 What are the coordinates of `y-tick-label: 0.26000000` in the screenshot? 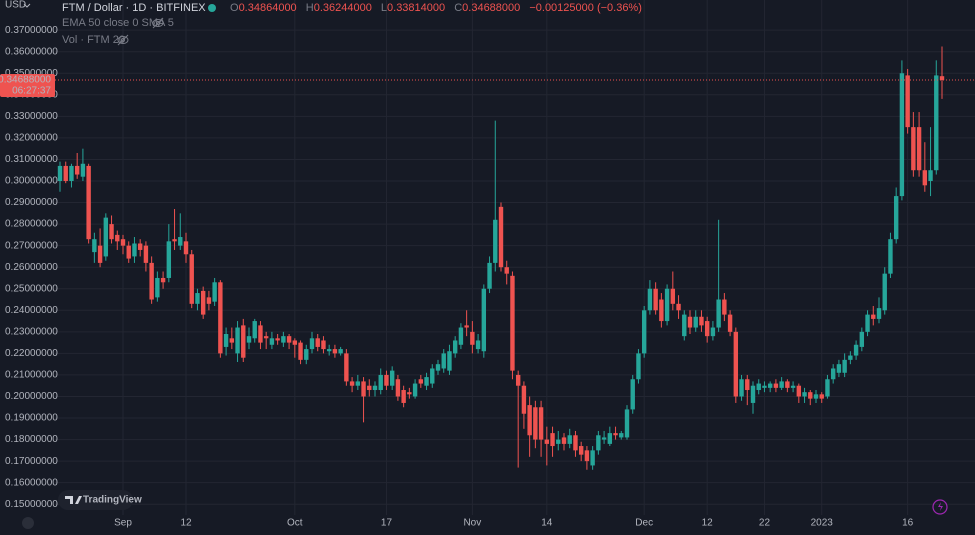 It's located at (31, 267).